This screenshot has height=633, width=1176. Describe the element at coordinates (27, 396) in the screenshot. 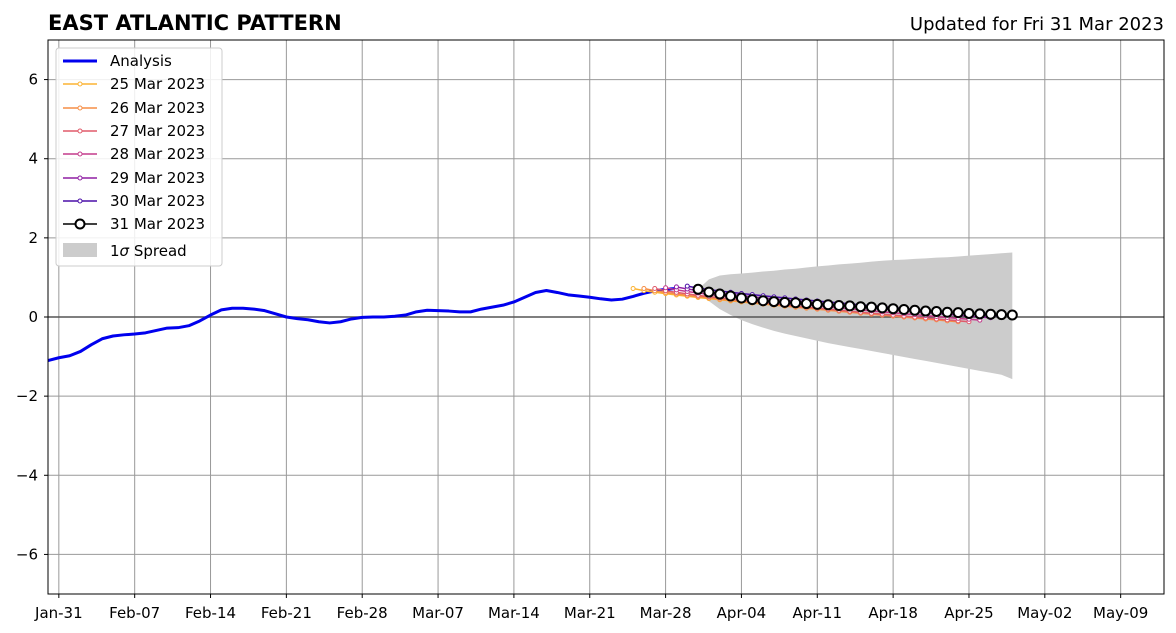

I see `y-tick-label: −2` at that location.